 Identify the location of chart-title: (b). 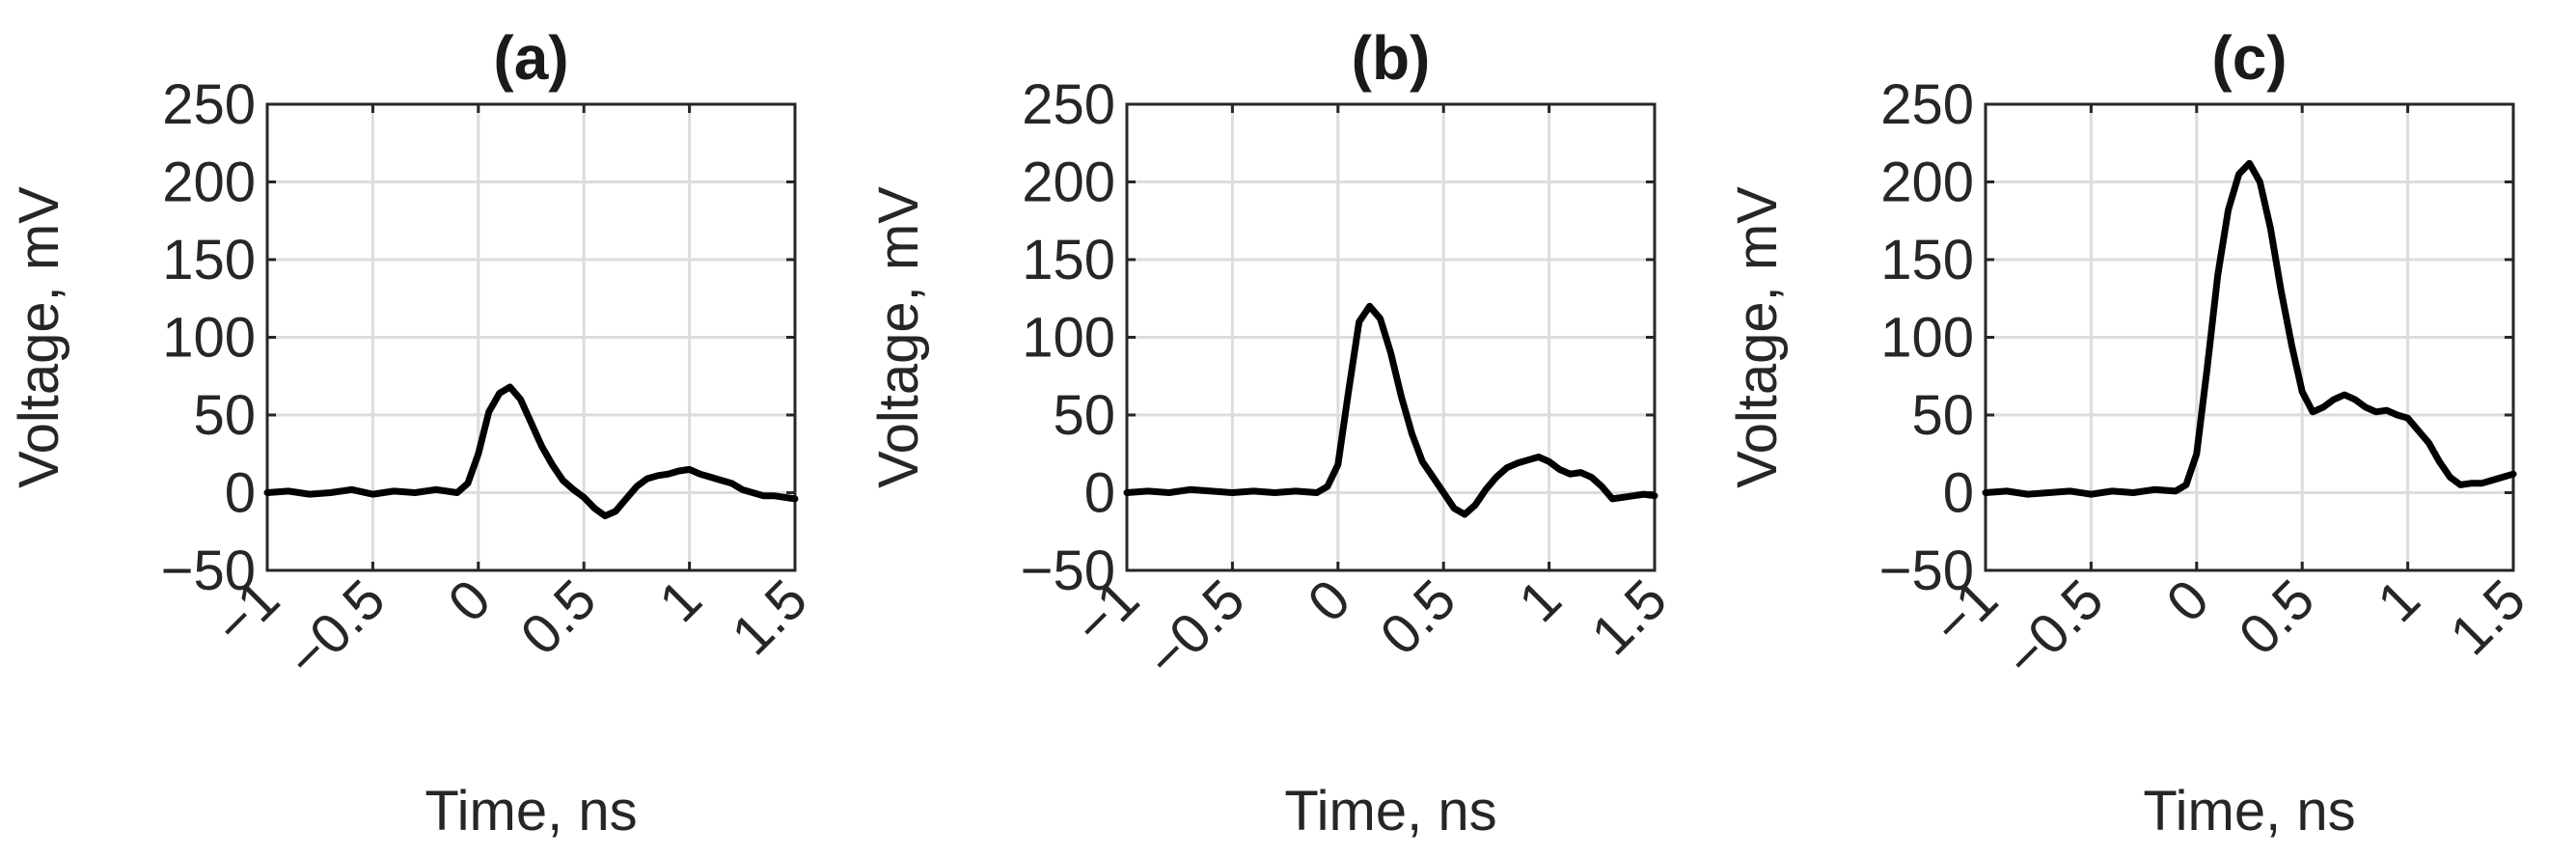
(1391, 58).